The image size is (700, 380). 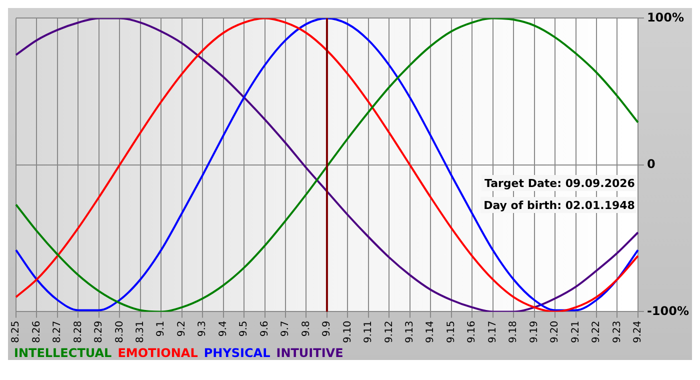 I want to click on y-tick-label: 0, so click(x=651, y=164).